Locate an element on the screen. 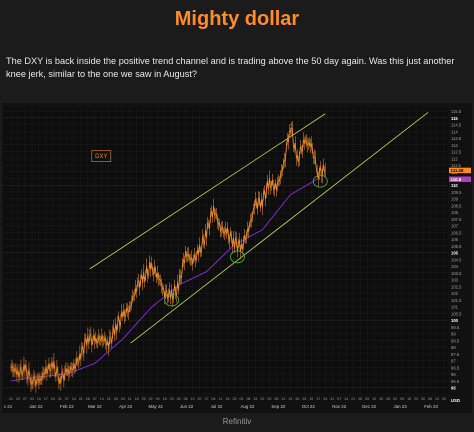  x-tick-label: 16 is located at coordinates (165, 399).